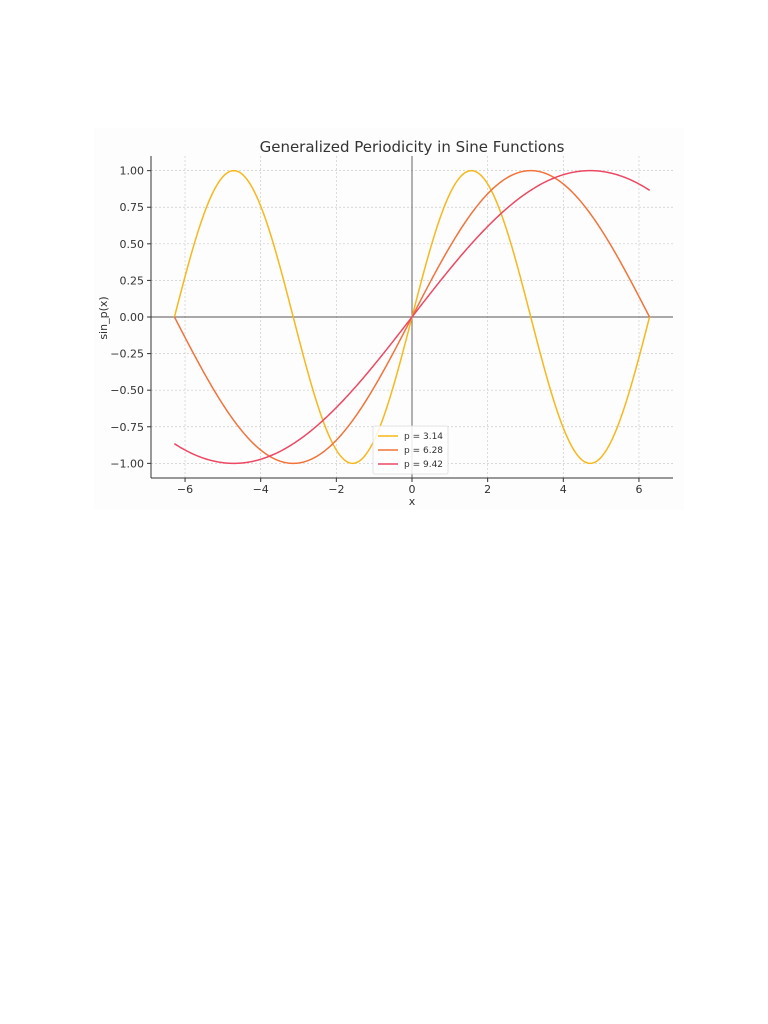 This screenshot has height=1024, width=768. I want to click on y-tick-label: −0.50, so click(127, 390).